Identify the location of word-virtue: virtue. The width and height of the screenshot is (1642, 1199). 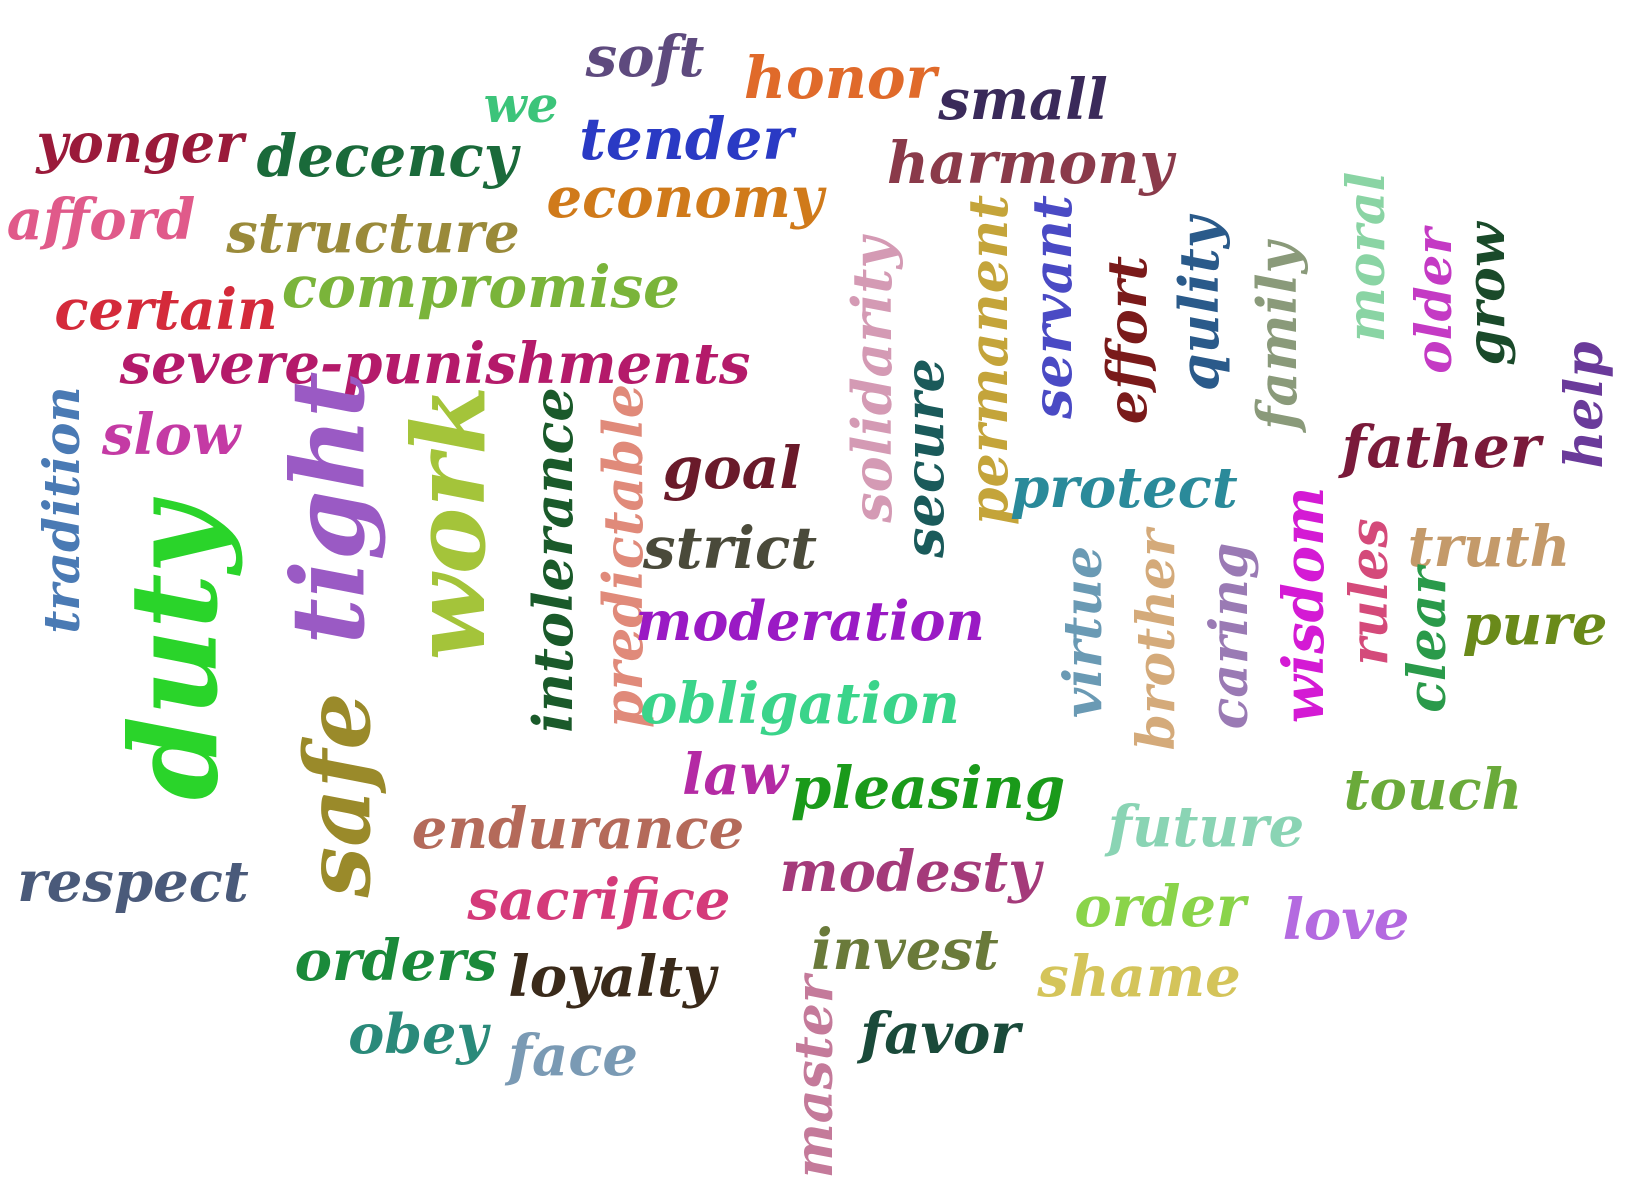
(1083, 632).